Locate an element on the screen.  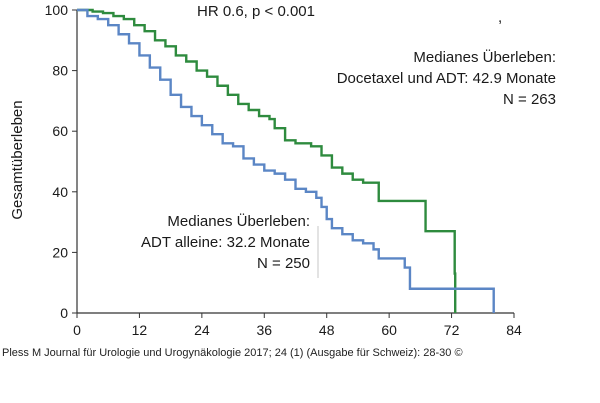
adt-annotation-line-1: Medianes Überleben: is located at coordinates (238, 221).